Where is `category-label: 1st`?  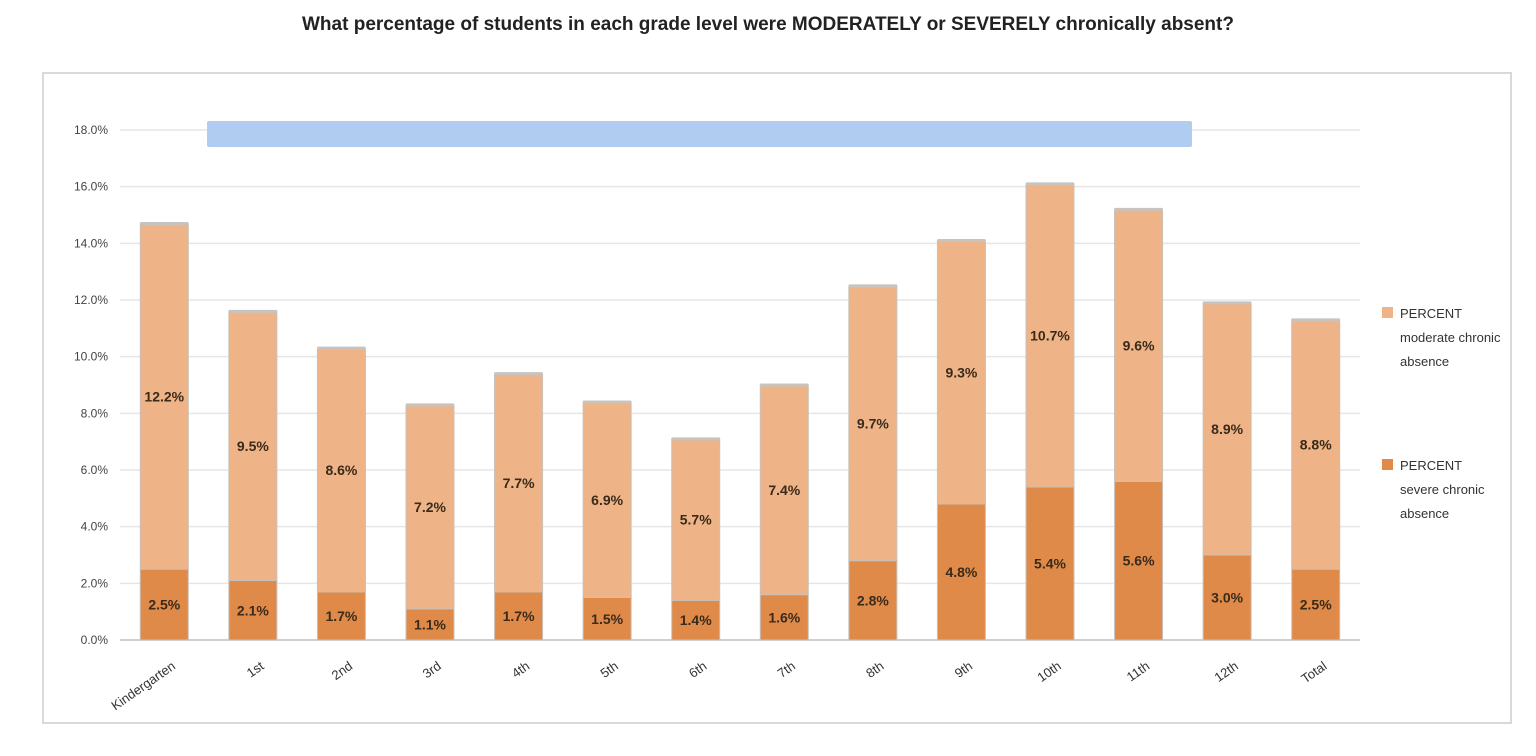
category-label: 1st is located at coordinates (255, 669).